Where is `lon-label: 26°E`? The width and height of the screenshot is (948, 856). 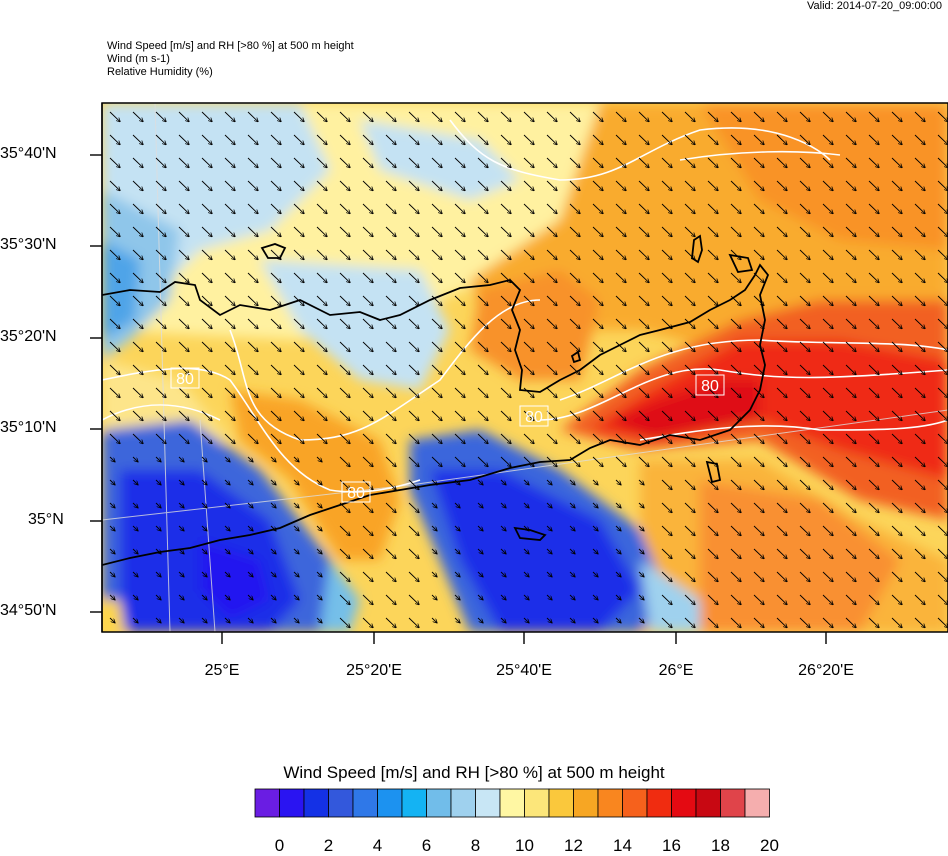
lon-label: 26°E is located at coordinates (676, 670).